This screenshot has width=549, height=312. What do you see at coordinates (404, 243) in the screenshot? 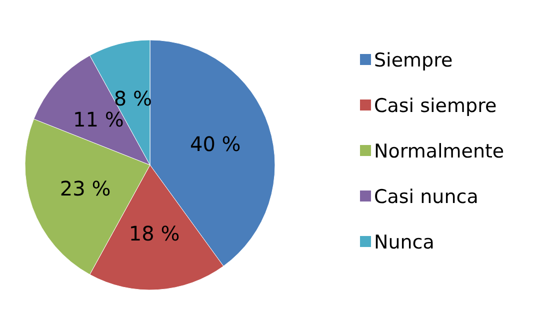
I see `legend-label: Nunca` at bounding box center [404, 243].